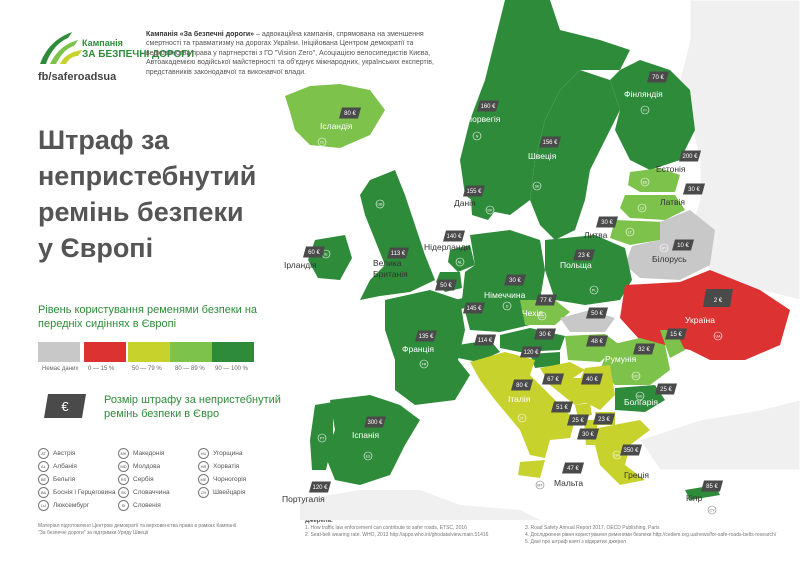  What do you see at coordinates (588, 270) in the screenshot?
I see `country-poland` at bounding box center [588, 270].